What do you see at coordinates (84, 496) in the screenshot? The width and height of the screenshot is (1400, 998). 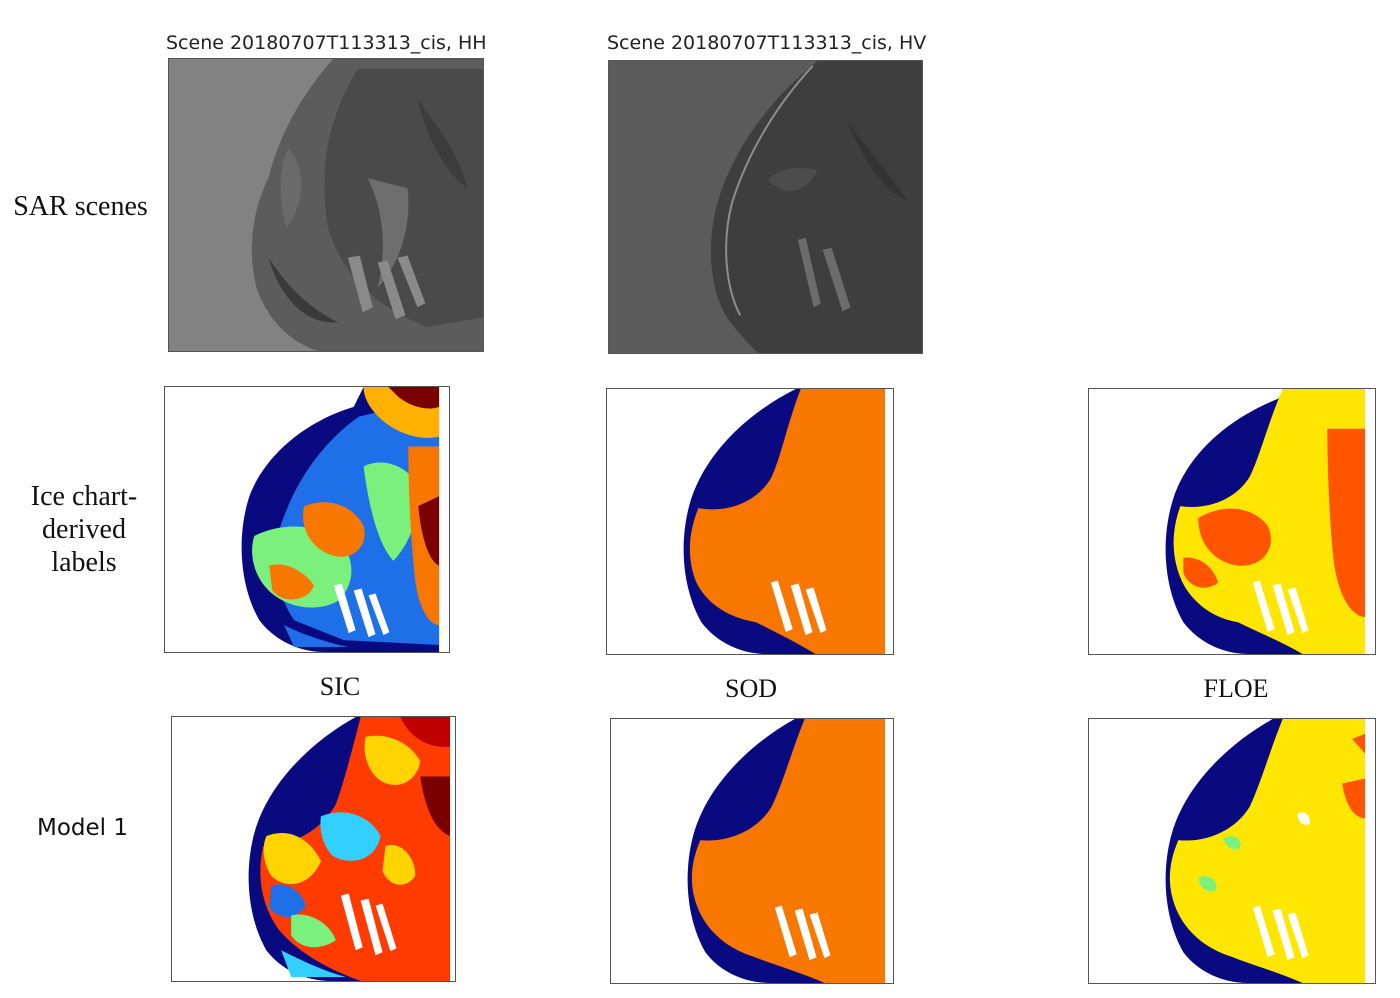 I see `row-label-ice-chart-line1: Ice chart-` at bounding box center [84, 496].